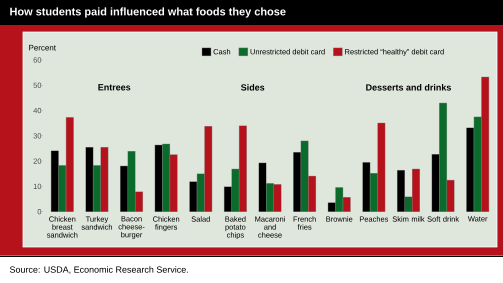 The image size is (503, 283). Describe the element at coordinates (408, 87) in the screenshot. I see `annotation: Desserts and drinks` at that location.